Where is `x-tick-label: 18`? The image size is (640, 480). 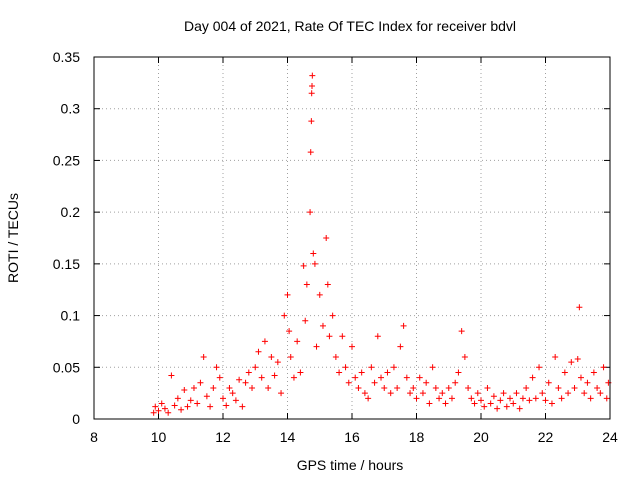
x-tick-label: 18 is located at coordinates (417, 437).